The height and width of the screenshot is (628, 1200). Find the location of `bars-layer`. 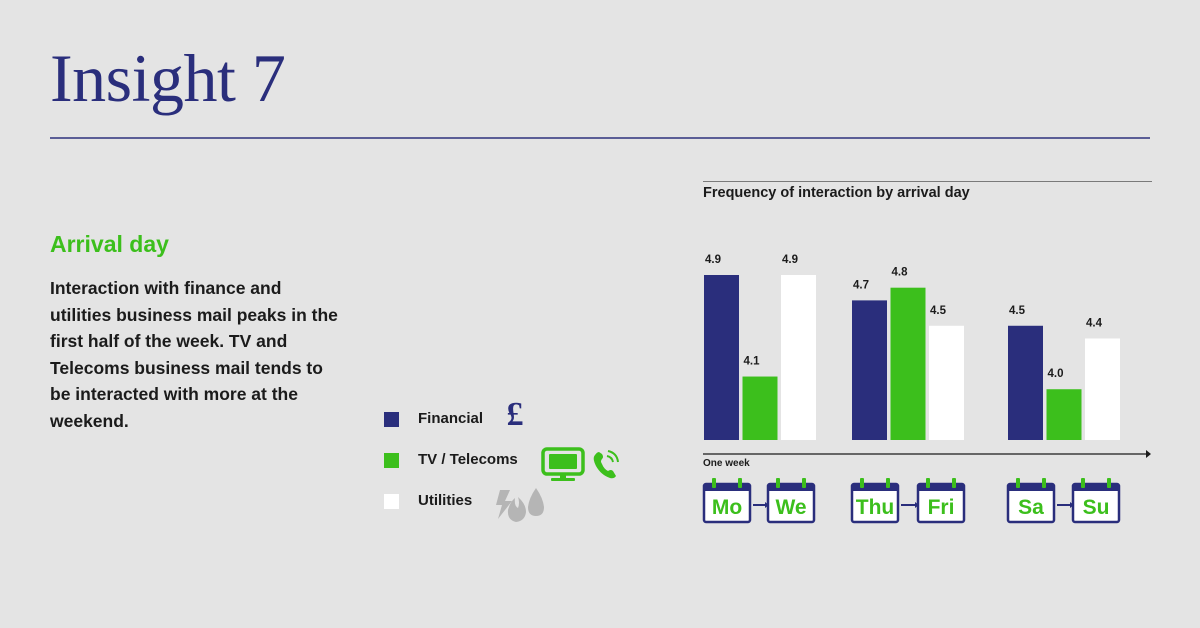

bars-layer is located at coordinates (912, 357).